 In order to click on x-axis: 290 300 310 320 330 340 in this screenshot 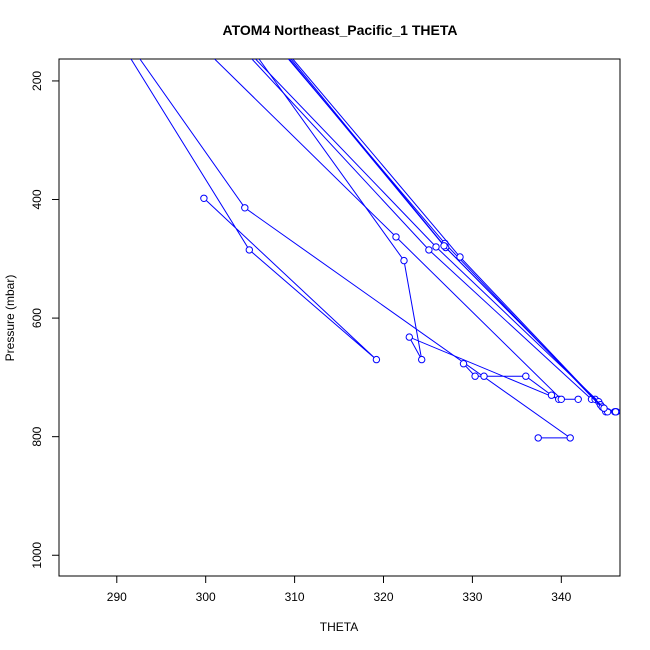, I will do `click(339, 590)`.